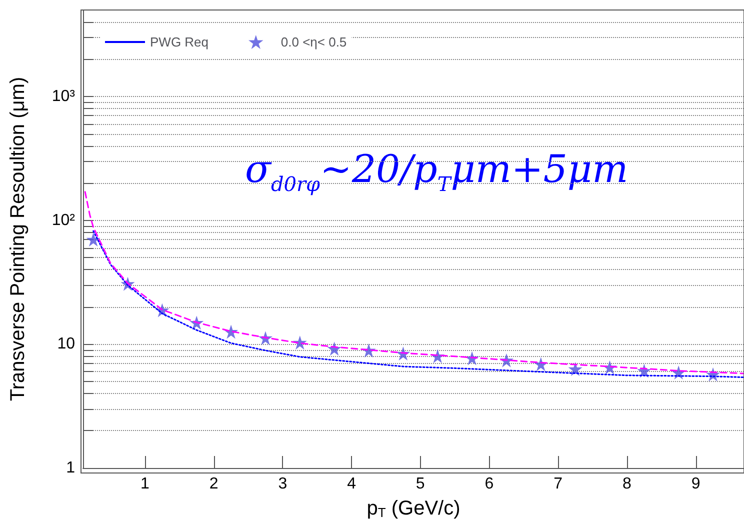 The width and height of the screenshot is (744, 524). Describe the element at coordinates (695, 484) in the screenshot. I see `x-tick-label: 9` at that location.